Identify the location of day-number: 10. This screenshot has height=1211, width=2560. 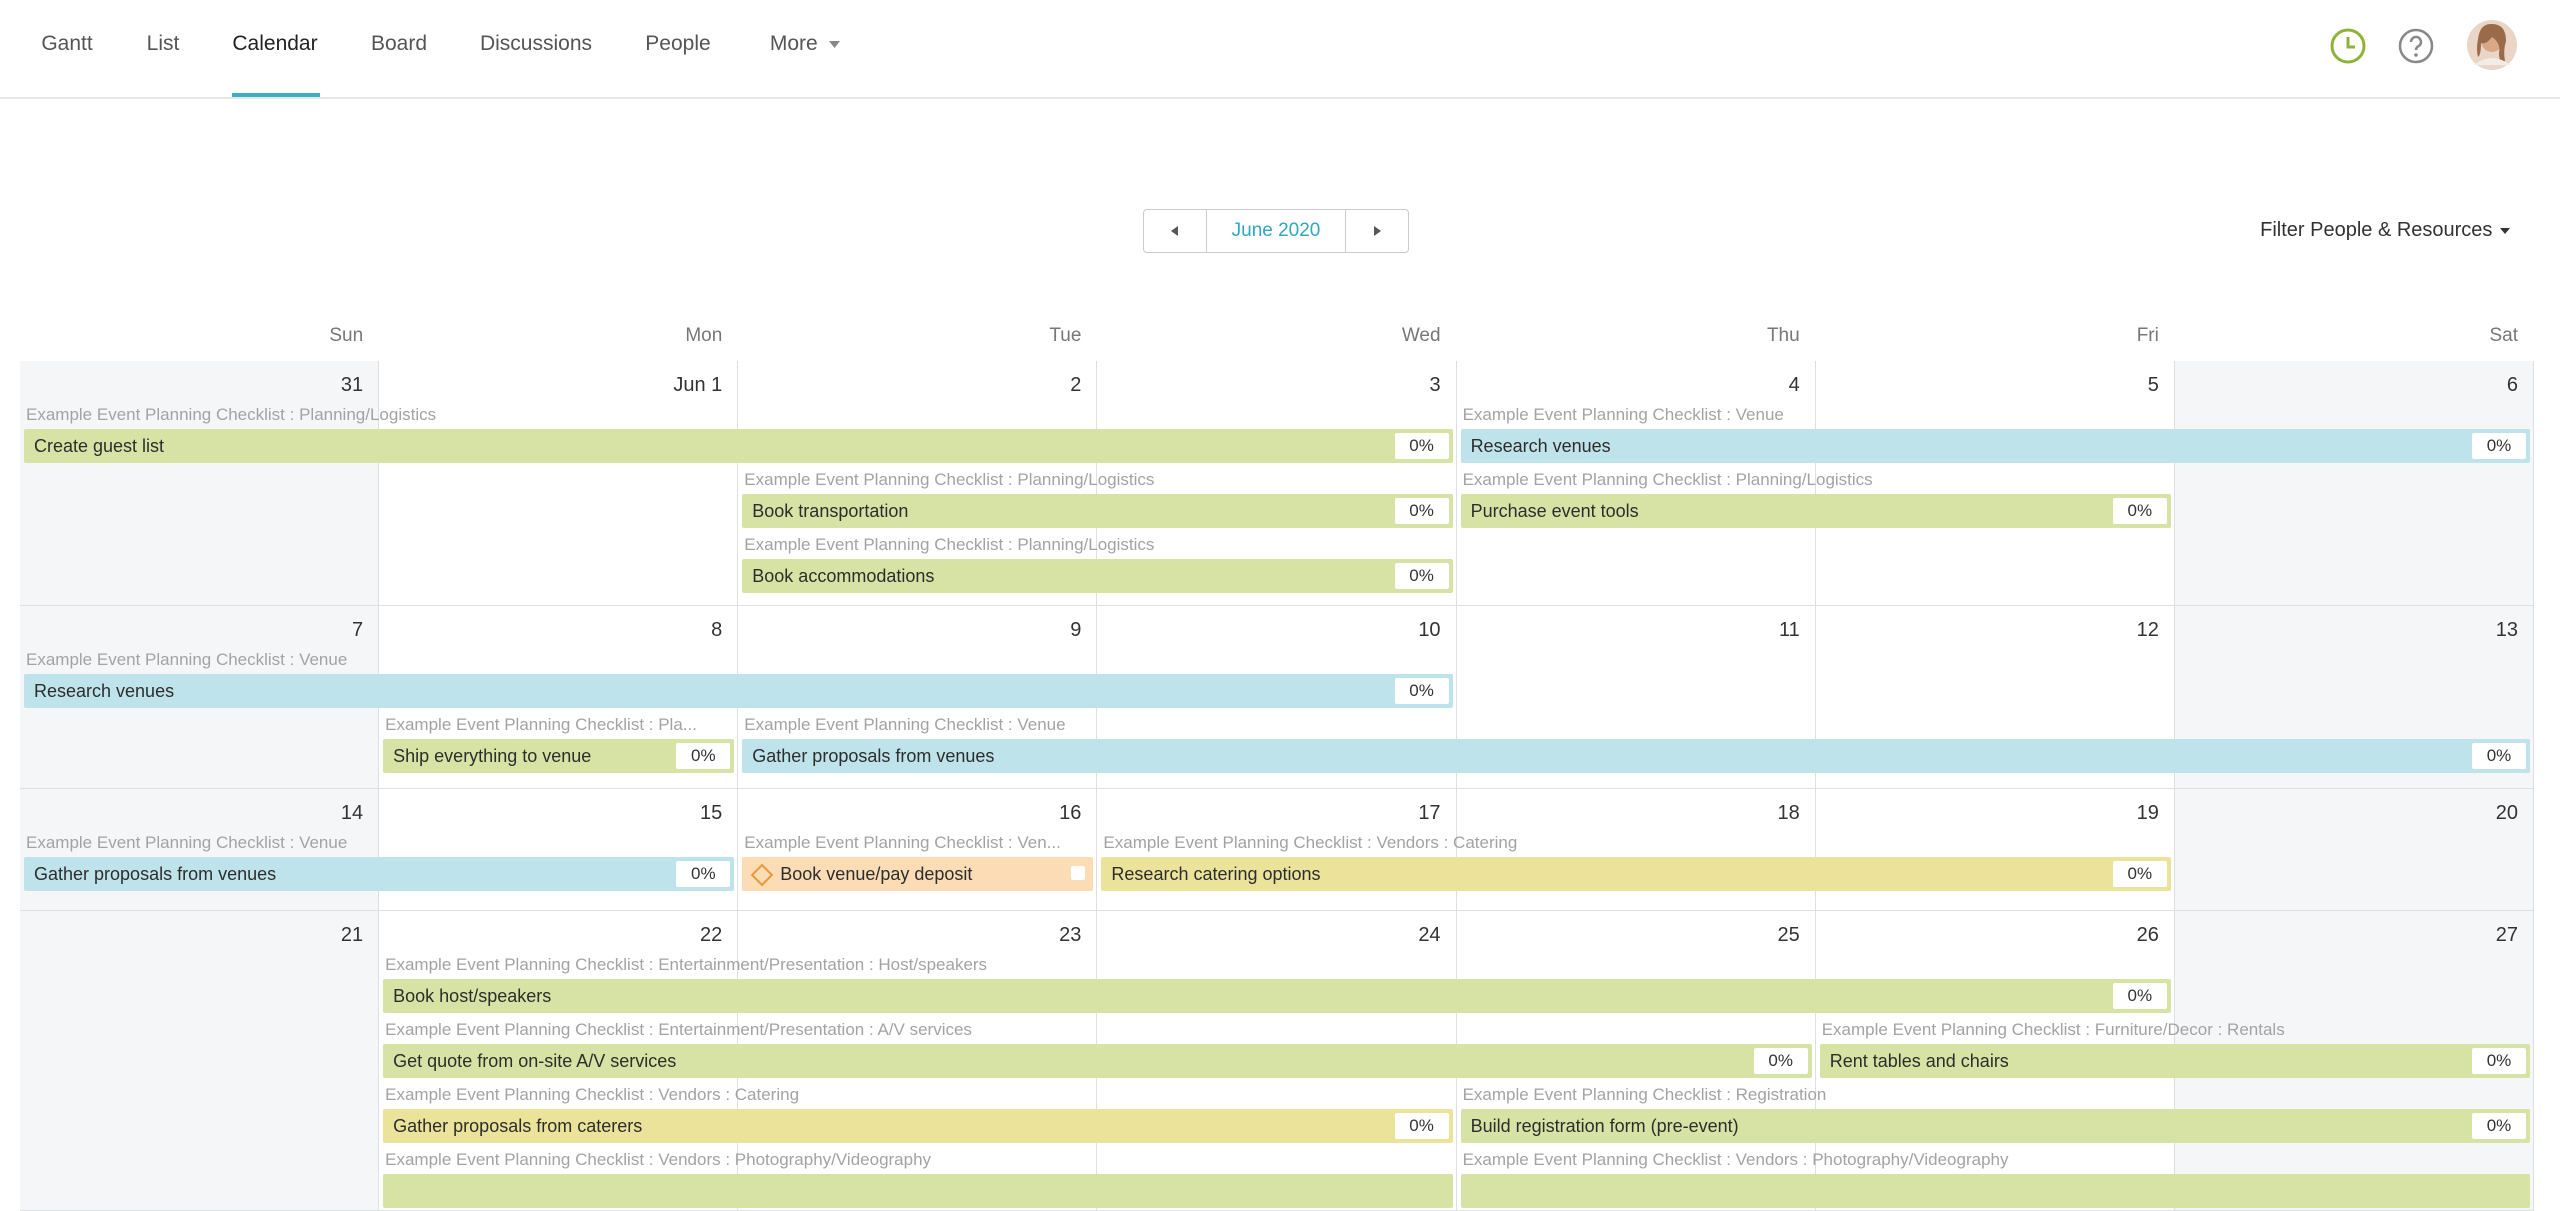
(1429, 630).